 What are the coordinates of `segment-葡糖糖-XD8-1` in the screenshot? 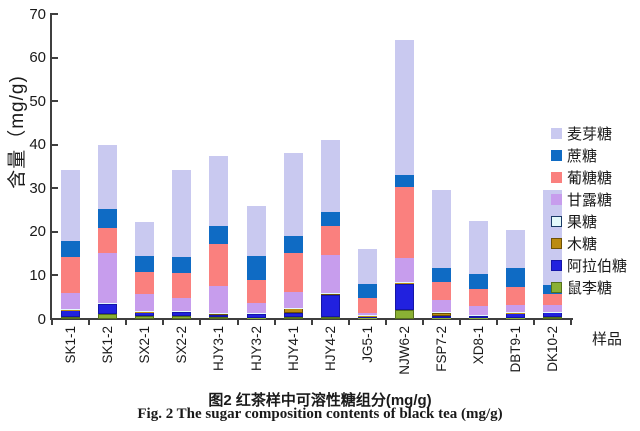 It's located at (479, 298).